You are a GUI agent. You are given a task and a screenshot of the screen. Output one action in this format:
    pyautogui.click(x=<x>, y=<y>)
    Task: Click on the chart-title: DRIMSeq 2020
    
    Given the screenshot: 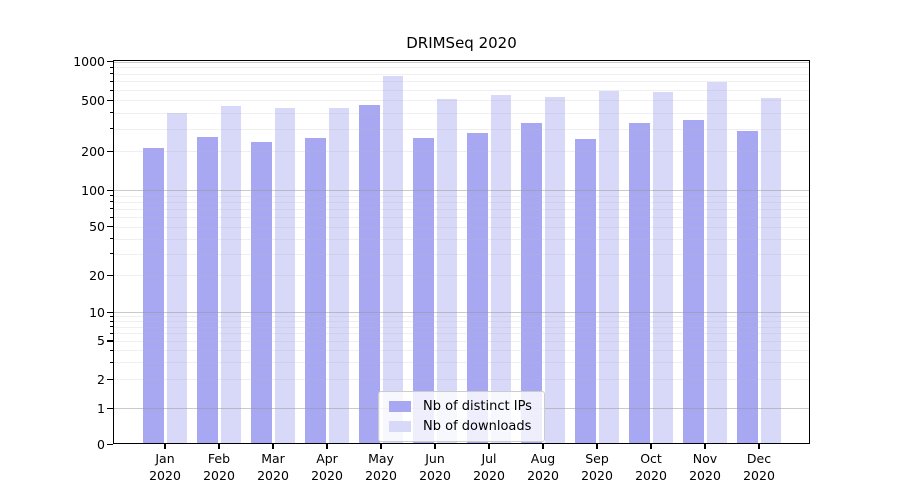 What is the action you would take?
    pyautogui.click(x=461, y=43)
    